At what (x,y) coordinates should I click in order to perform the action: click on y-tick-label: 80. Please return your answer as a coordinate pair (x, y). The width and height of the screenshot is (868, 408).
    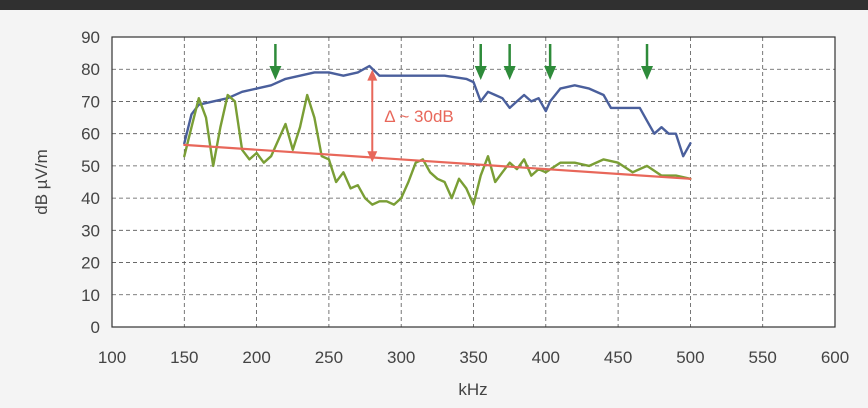
    Looking at the image, I should click on (90, 69).